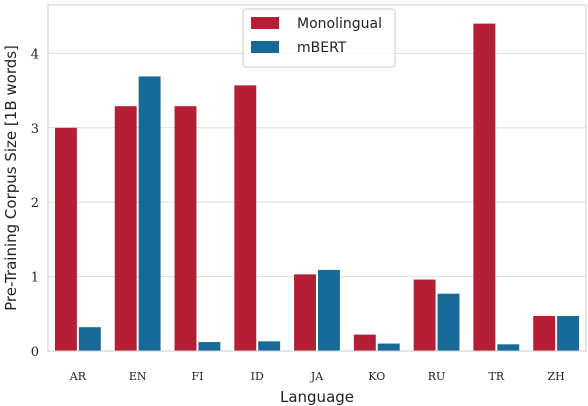 This screenshot has height=406, width=588. Describe the element at coordinates (568, 333) in the screenshot. I see `bar-mbert-zh` at that location.